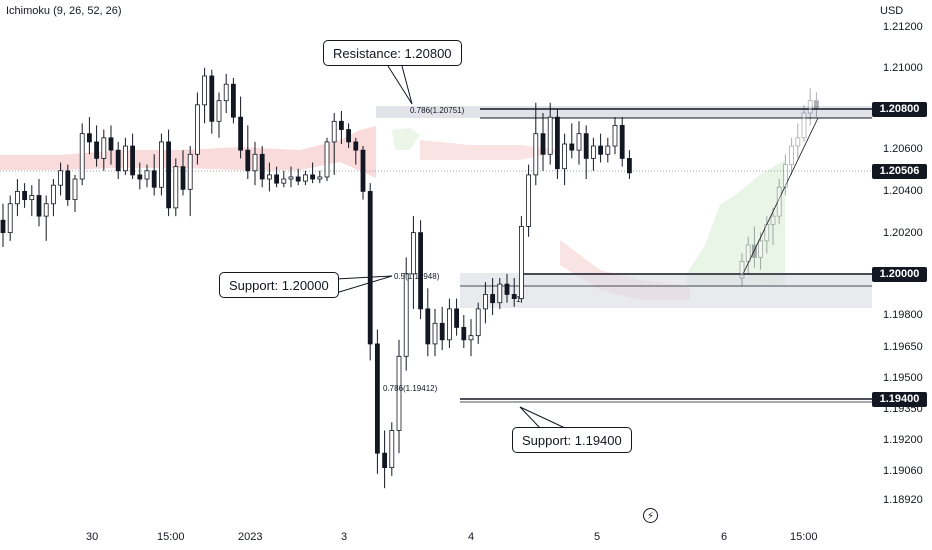  Describe the element at coordinates (804, 537) in the screenshot. I see `time-axis-label: 15:00` at that location.